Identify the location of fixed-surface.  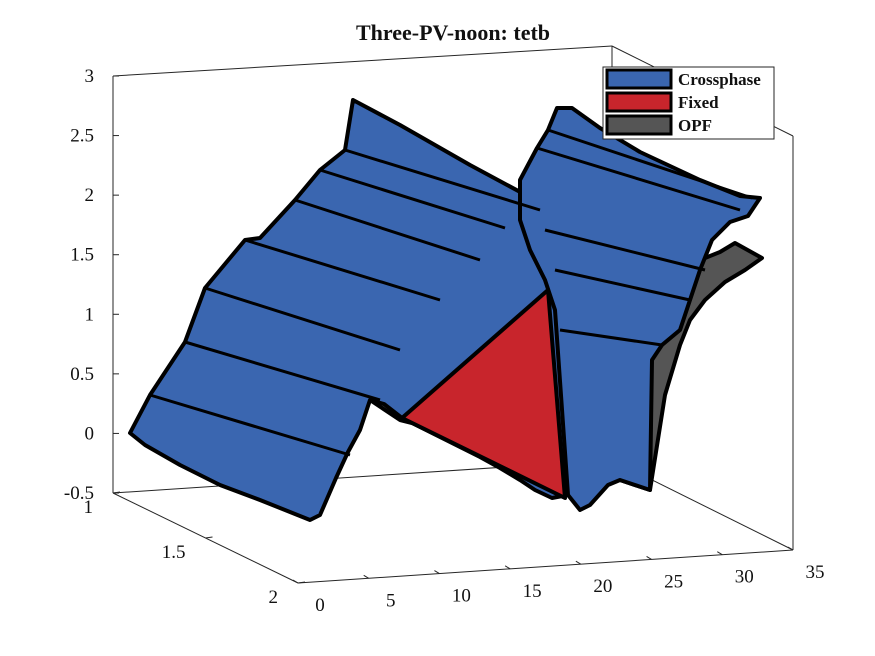
(483, 394).